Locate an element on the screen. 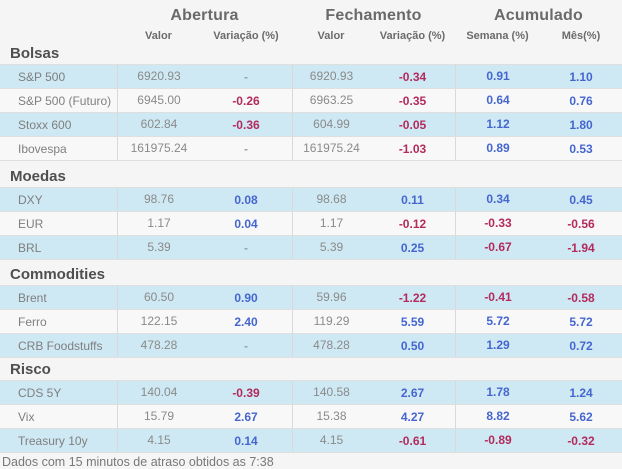  abertura-variacao-cell: -0.39 is located at coordinates (246, 392).